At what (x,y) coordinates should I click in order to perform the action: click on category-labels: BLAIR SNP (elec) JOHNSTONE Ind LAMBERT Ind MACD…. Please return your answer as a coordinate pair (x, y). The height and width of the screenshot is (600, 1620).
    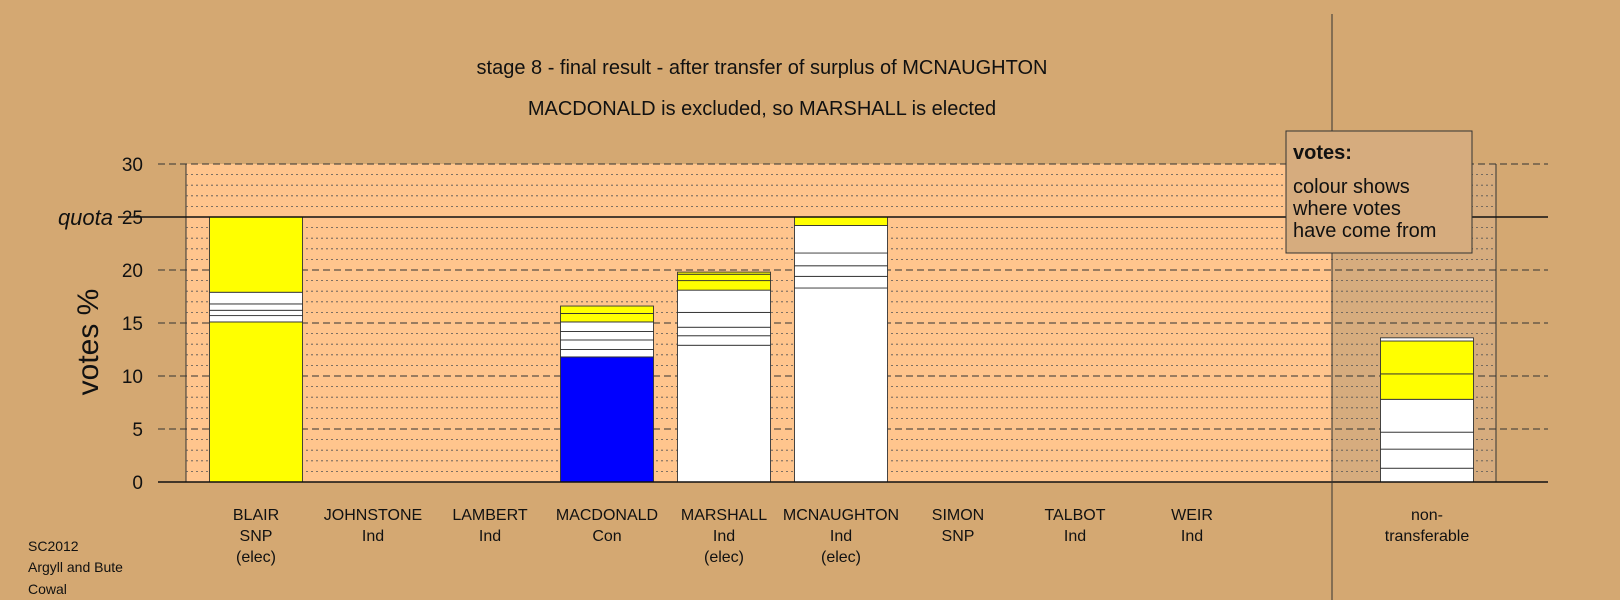
    Looking at the image, I should click on (851, 536).